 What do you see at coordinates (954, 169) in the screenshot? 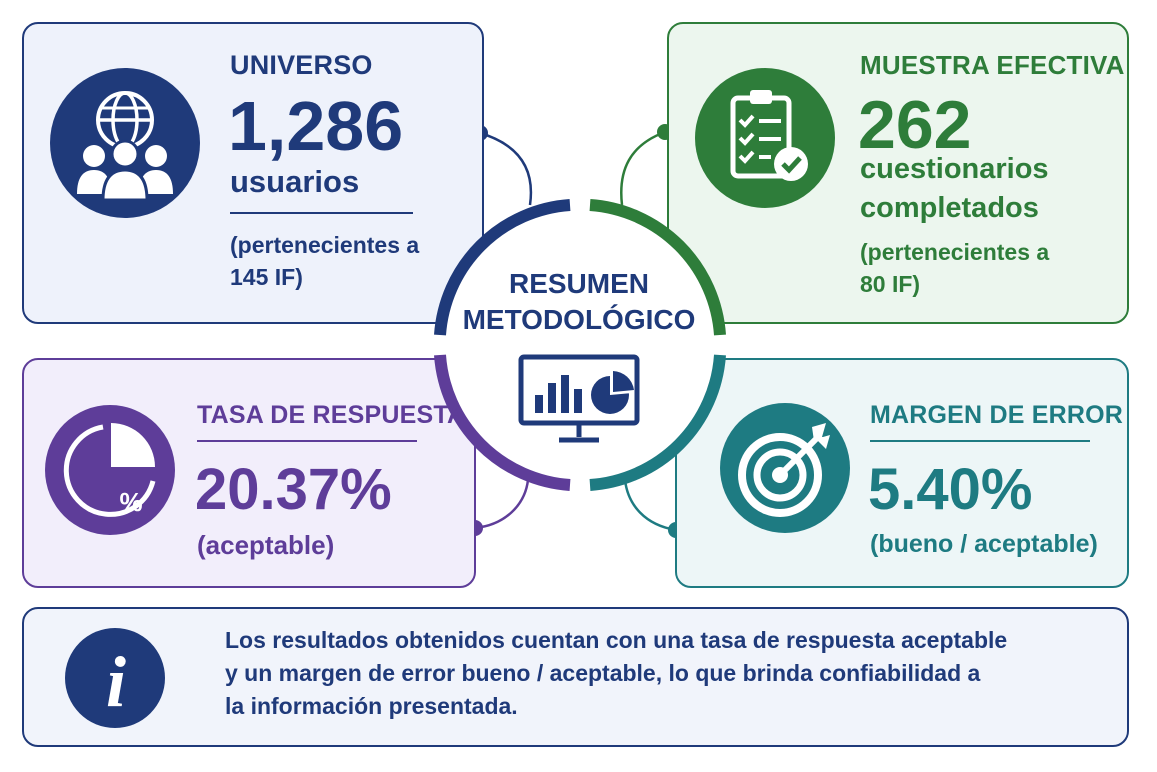
I see `muestra-unit-line1: cuestionarios` at bounding box center [954, 169].